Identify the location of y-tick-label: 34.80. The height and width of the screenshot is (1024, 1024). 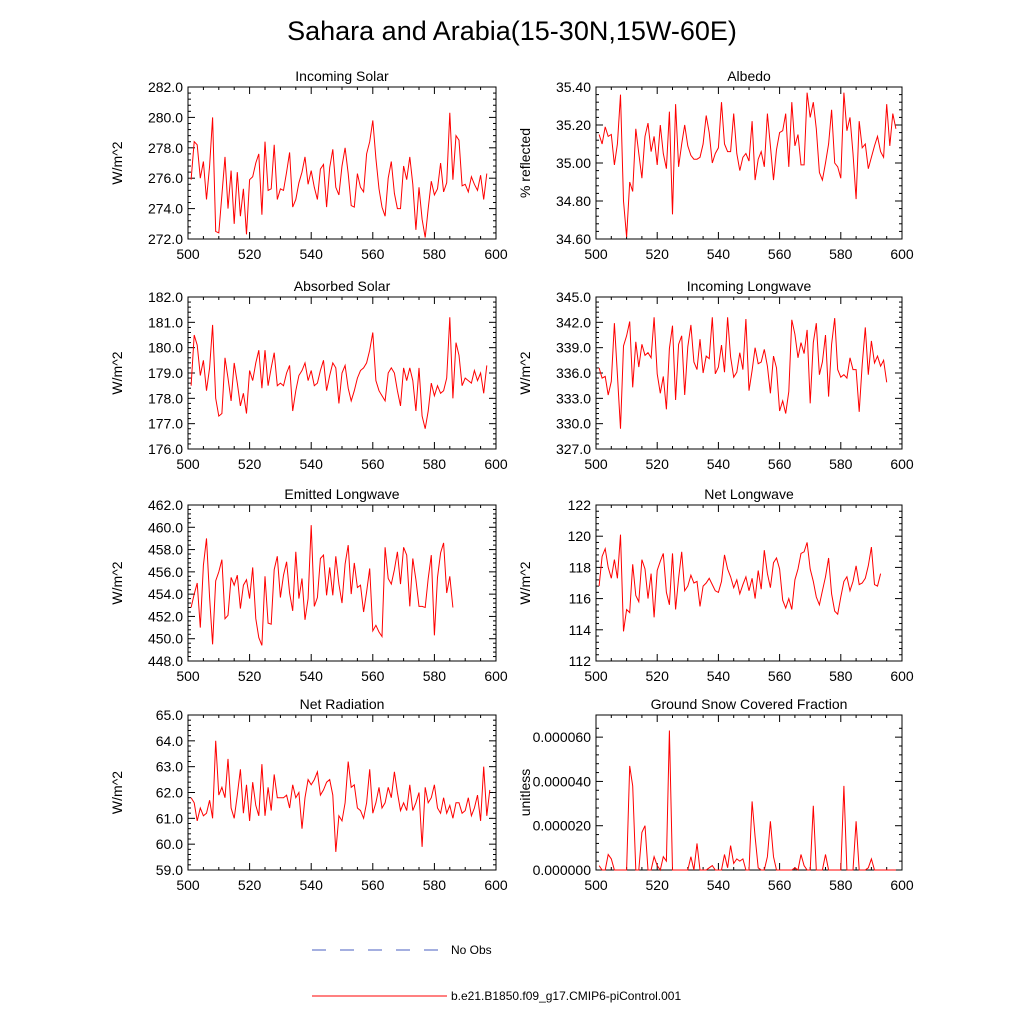
(573, 201).